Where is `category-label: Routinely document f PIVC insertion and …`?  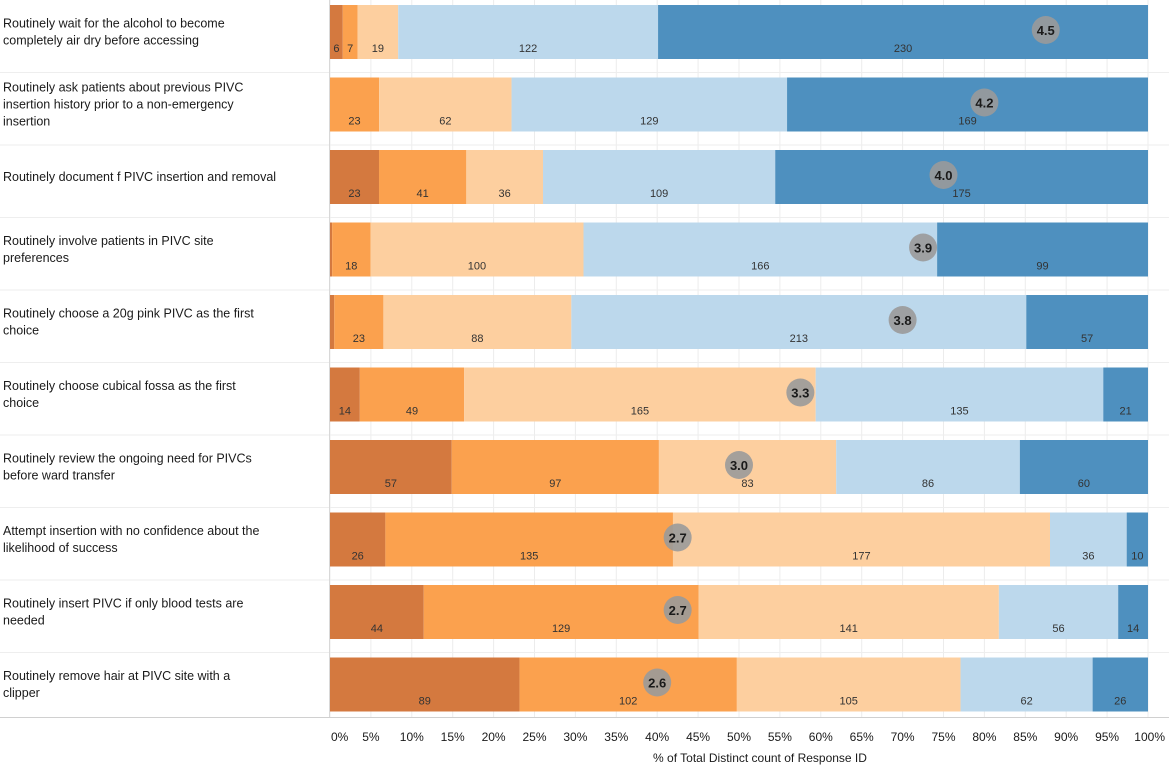
category-label: Routinely document f PIVC insertion and … is located at coordinates (139, 177).